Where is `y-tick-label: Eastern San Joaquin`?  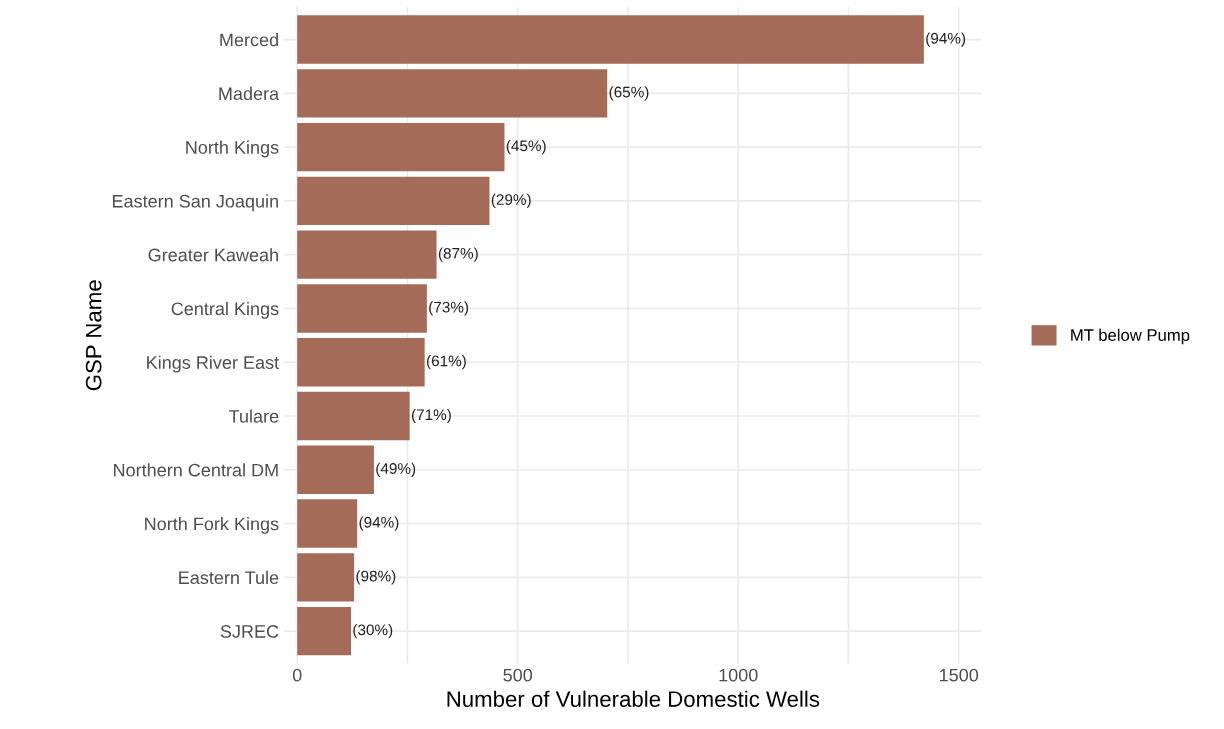
y-tick-label: Eastern San Joaquin is located at coordinates (195, 203).